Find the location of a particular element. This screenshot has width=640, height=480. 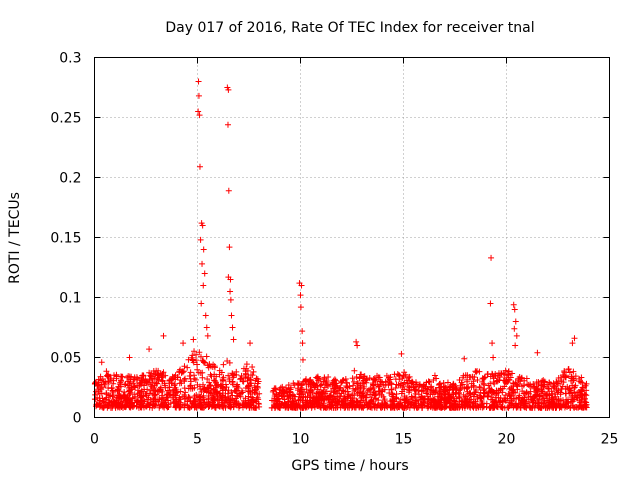

y-tick-label: 0.25 is located at coordinates (65, 119).